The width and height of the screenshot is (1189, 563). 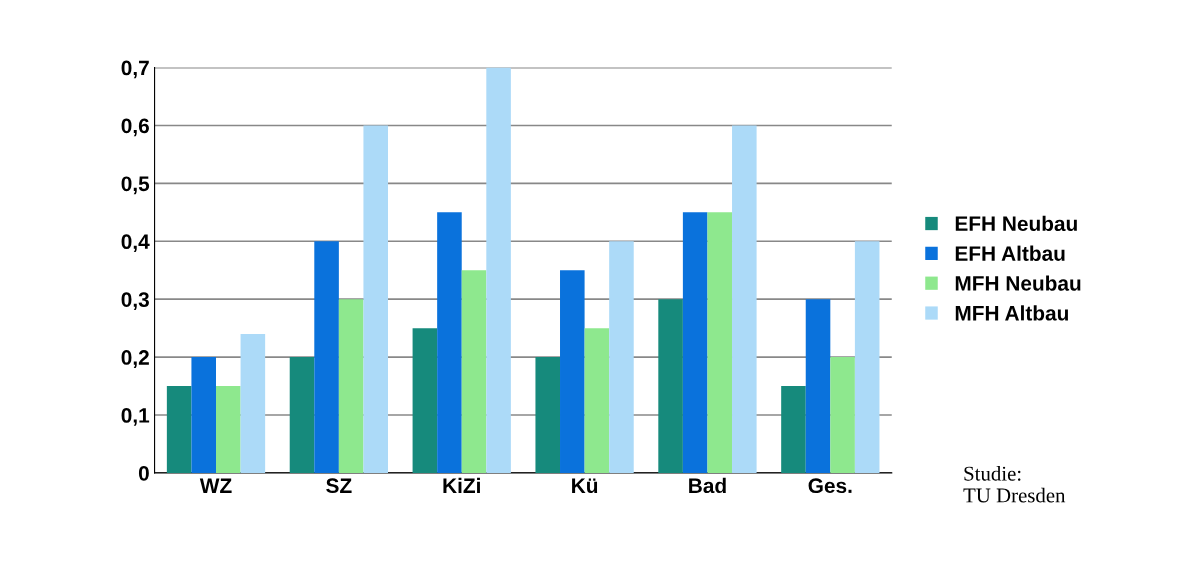 What do you see at coordinates (135, 359) in the screenshot?
I see `y-tick-label: 0,2` at bounding box center [135, 359].